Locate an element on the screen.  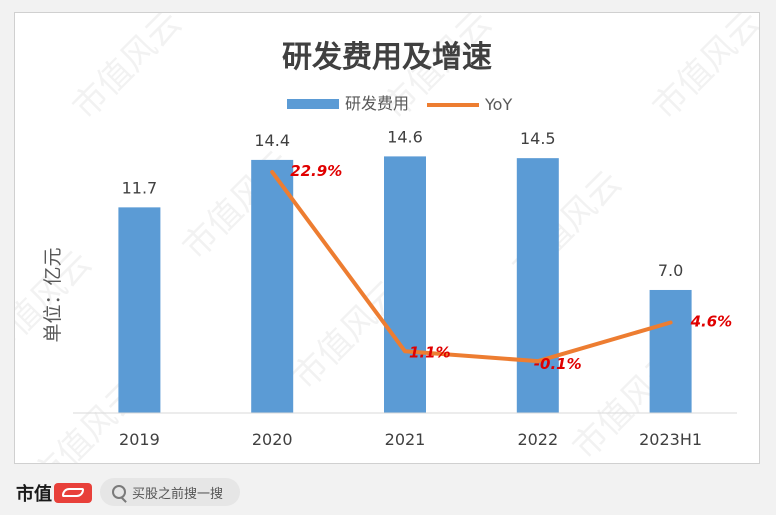
legend-label-bar: 研发费用 is located at coordinates (377, 103).